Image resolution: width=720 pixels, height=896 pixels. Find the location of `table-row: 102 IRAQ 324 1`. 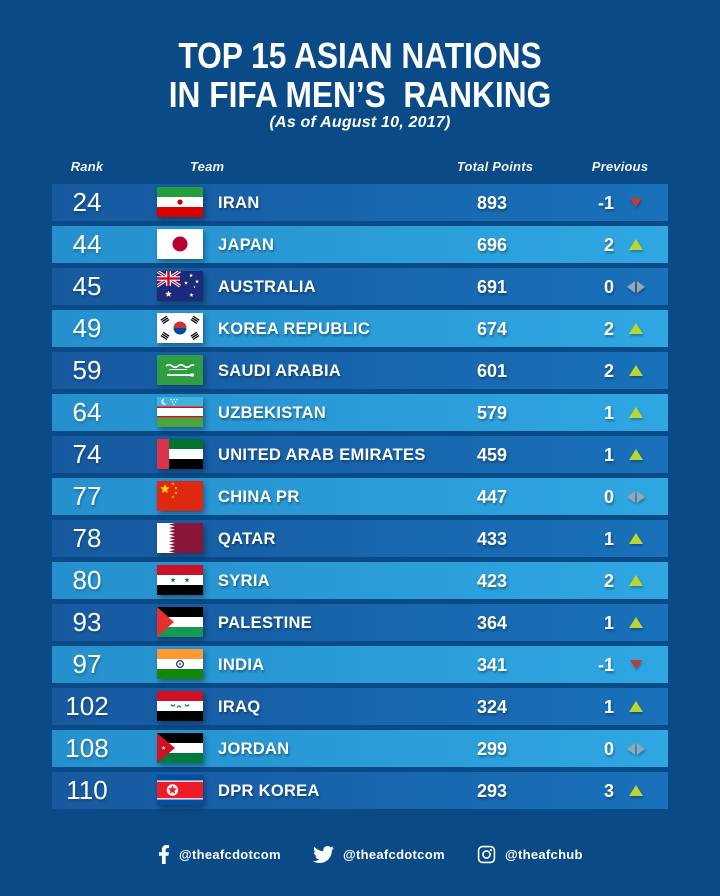

table-row: 102 IRAQ 324 1 is located at coordinates (360, 706).